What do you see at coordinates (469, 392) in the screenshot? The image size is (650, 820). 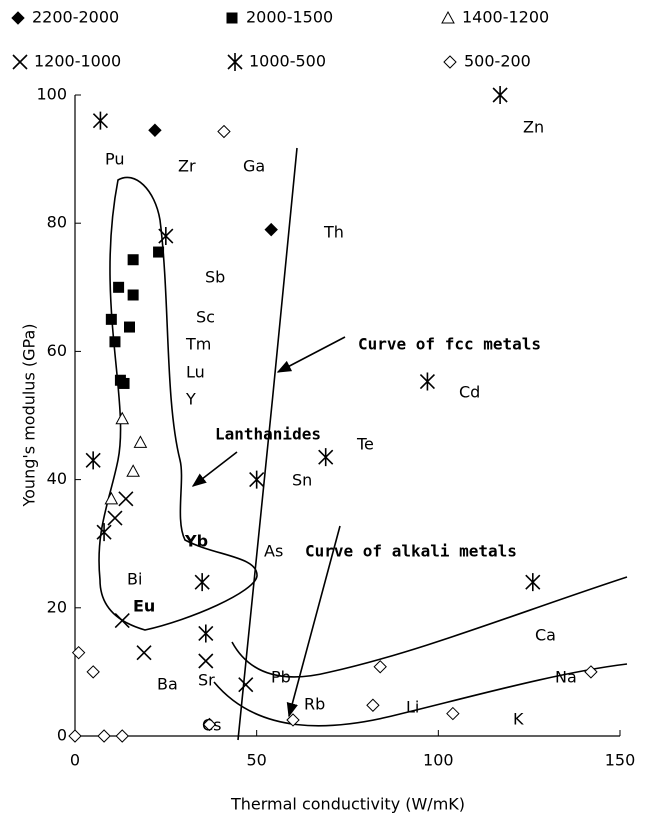 I see `element-label: Cd` at bounding box center [469, 392].